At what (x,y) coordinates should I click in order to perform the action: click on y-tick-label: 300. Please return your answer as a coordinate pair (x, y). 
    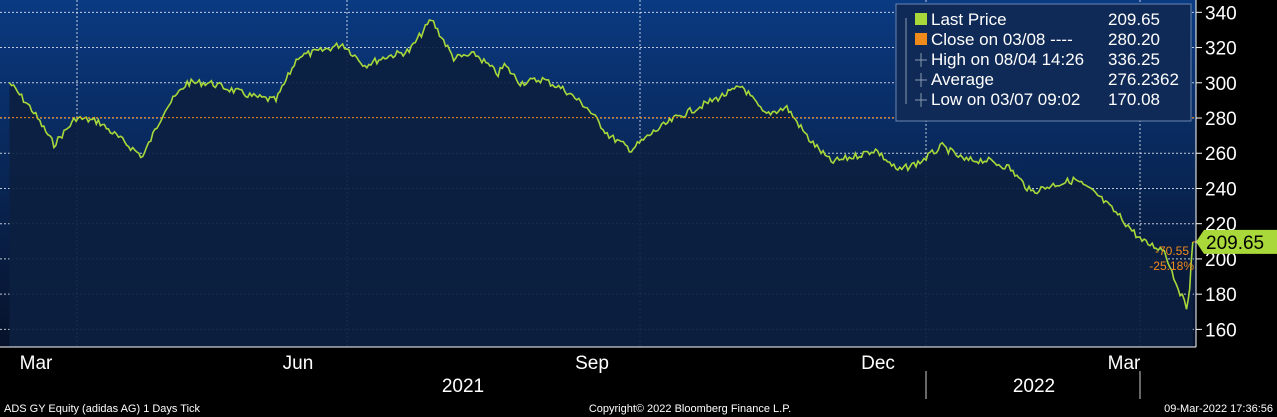
    Looking at the image, I should click on (1221, 84).